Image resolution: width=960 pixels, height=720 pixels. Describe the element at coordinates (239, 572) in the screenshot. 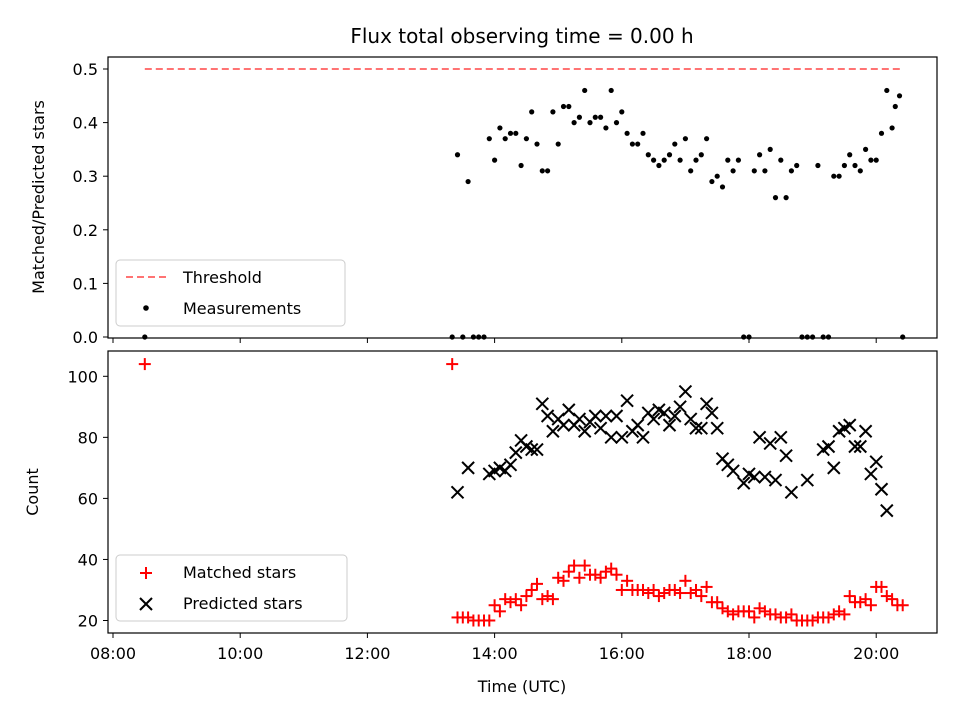

I see `legend-matched-label: Matched stars` at that location.